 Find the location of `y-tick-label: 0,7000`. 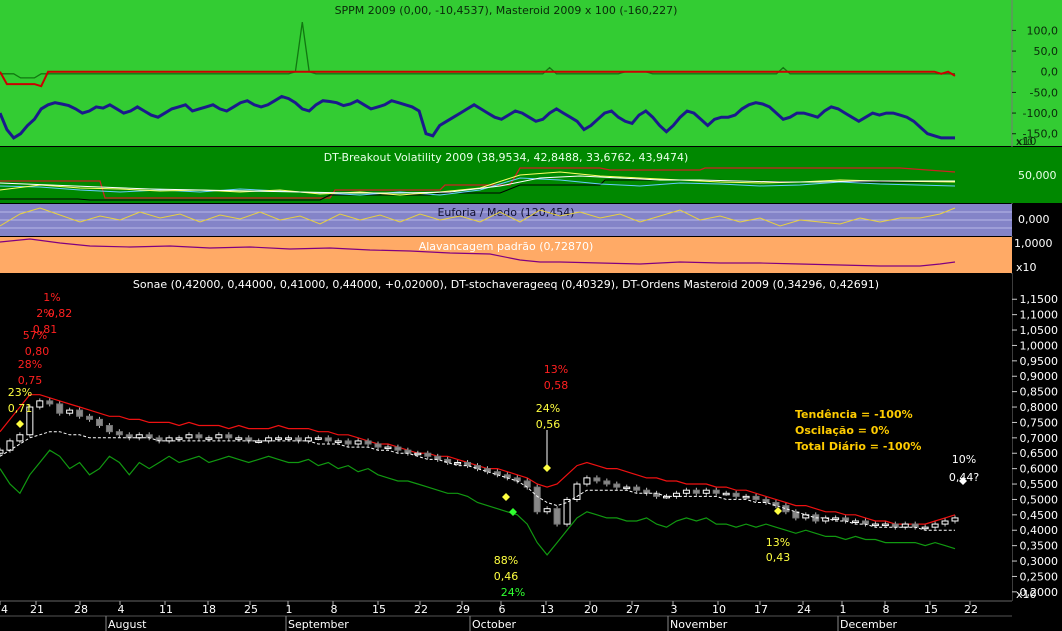

y-tick-label: 0,7000 is located at coordinates (1039, 438).